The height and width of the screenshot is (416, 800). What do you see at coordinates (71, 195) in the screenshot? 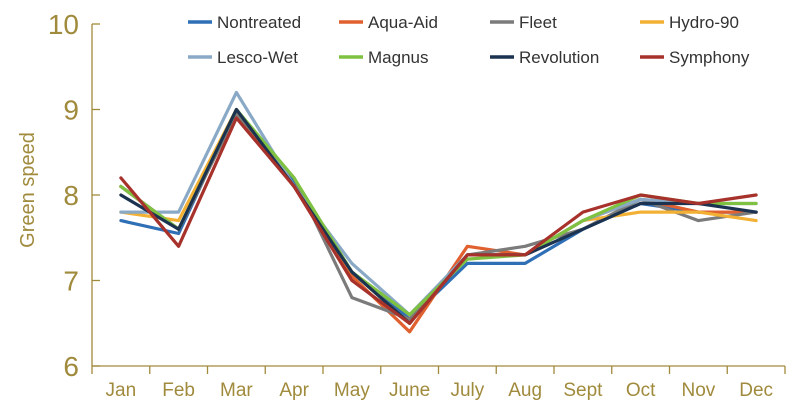
I see `y-tick-label: 8` at bounding box center [71, 195].